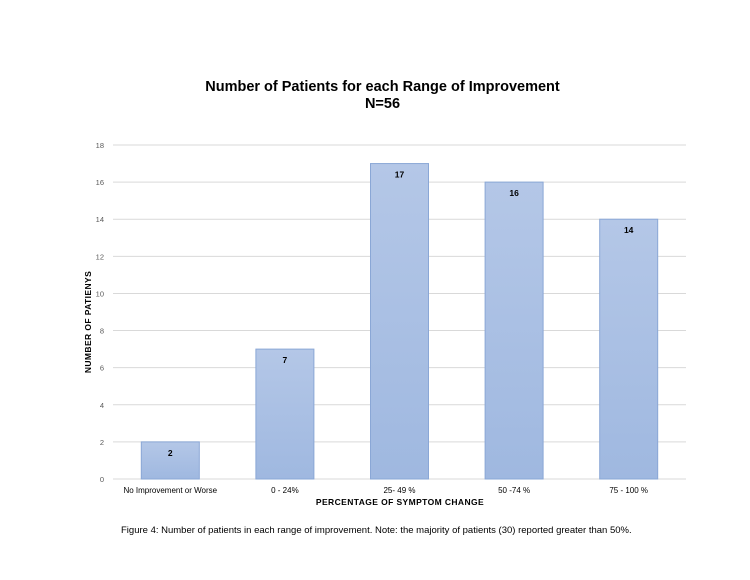 Image resolution: width=750 pixels, height=580 pixels. What do you see at coordinates (514, 193) in the screenshot?
I see `bar-value-label: 16` at bounding box center [514, 193].